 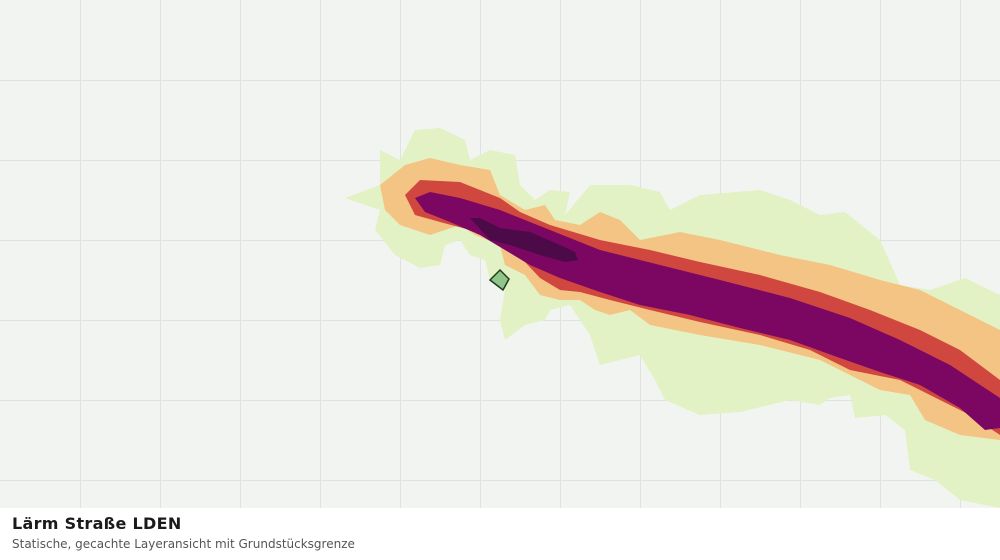 I want to click on map-title: Lärm Straße LDEN, so click(x=97, y=523).